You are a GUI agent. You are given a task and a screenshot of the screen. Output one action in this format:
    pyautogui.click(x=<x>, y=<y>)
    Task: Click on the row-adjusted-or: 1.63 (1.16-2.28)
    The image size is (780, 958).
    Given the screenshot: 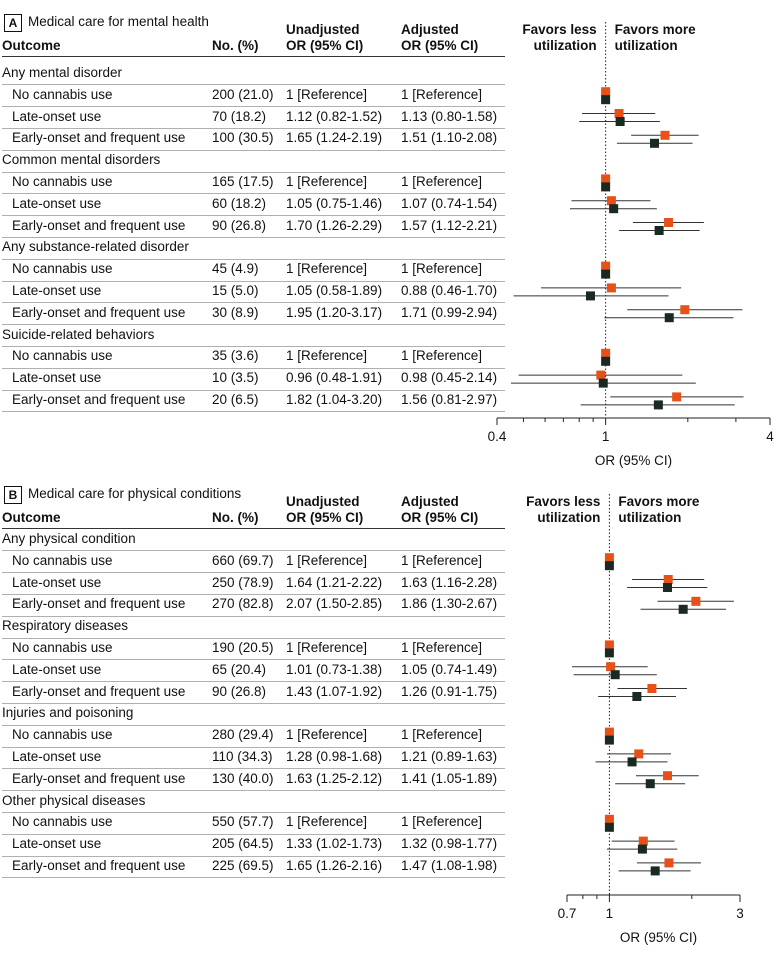 What is the action you would take?
    pyautogui.click(x=449, y=582)
    